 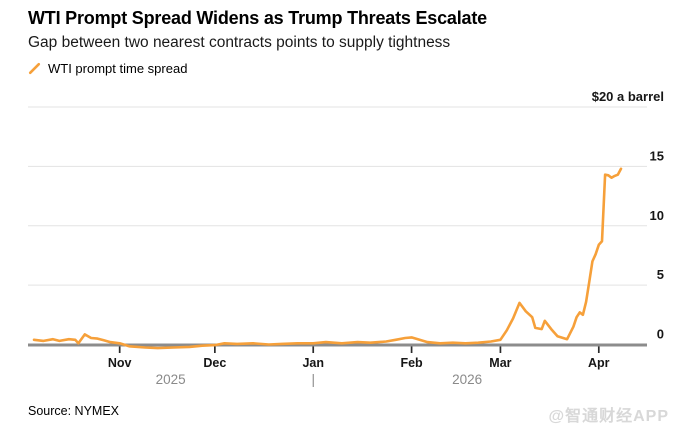 What do you see at coordinates (171, 379) in the screenshot?
I see `year-label-2025: 2025` at bounding box center [171, 379].